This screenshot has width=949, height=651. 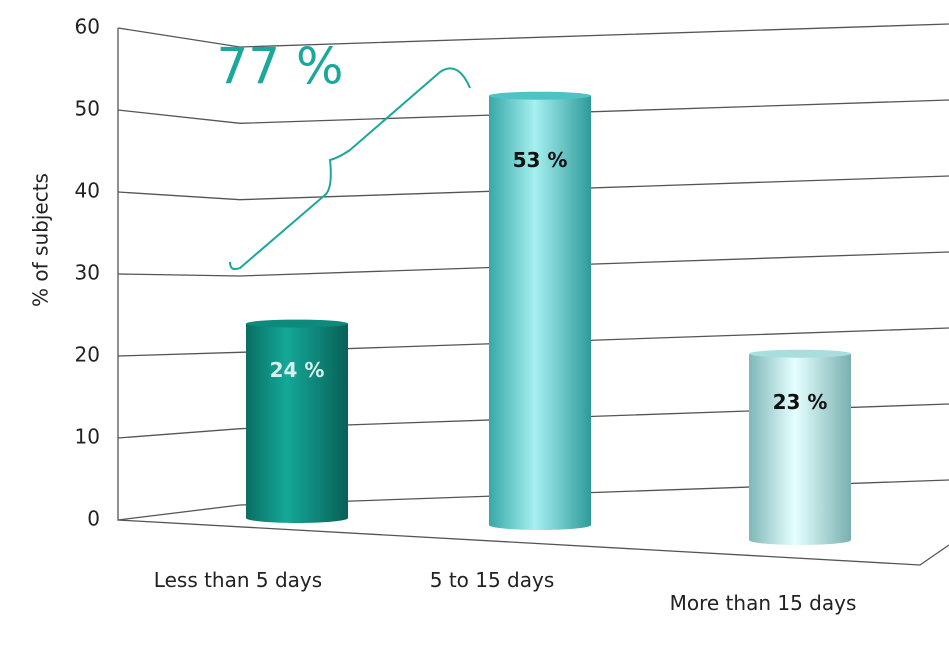 What do you see at coordinates (492, 580) in the screenshot?
I see `x-tick-label: 5 to 15 days` at bounding box center [492, 580].